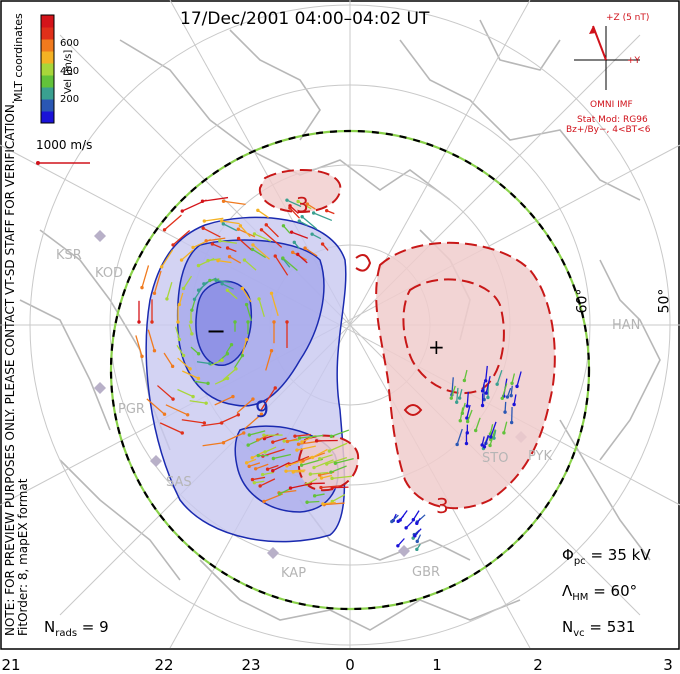  Describe the element at coordinates (611, 105) in the screenshot. I see `imf-source: OMNI IMF` at that location.